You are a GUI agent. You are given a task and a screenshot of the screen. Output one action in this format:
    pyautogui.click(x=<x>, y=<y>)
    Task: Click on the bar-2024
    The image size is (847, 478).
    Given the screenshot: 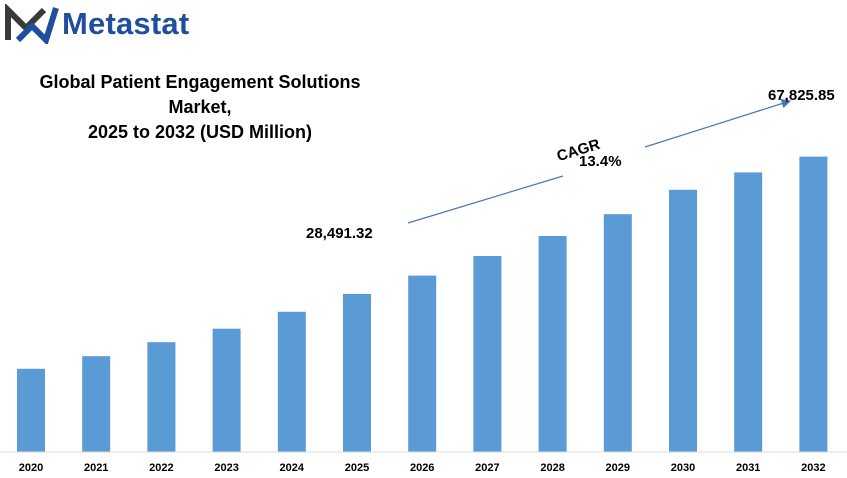 What is the action you would take?
    pyautogui.click(x=291, y=381)
    